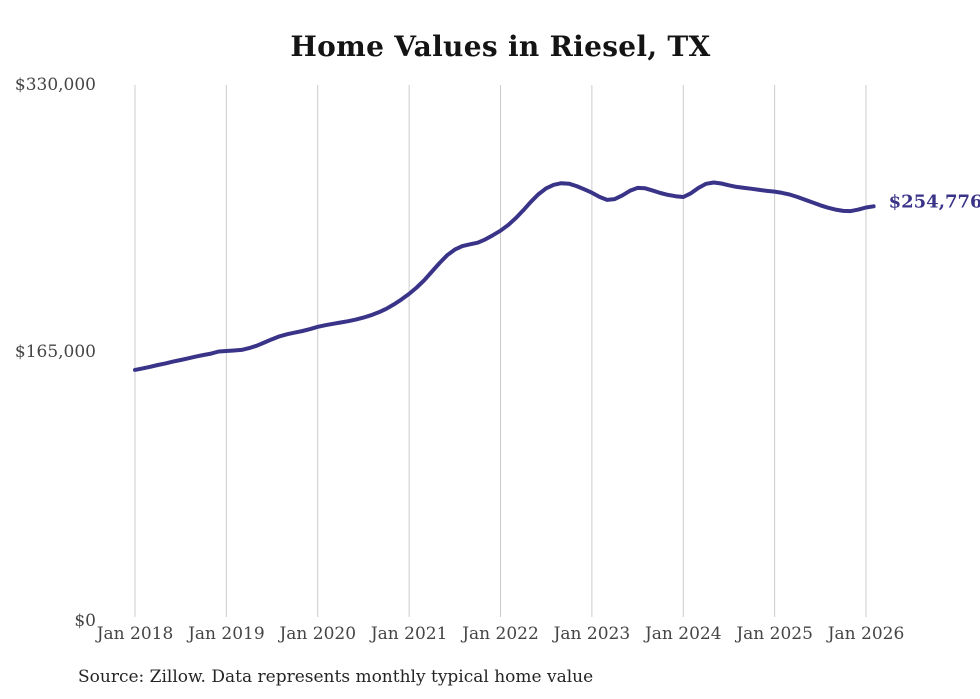 Image resolution: width=980 pixels, height=699 pixels. Describe the element at coordinates (500, 634) in the screenshot. I see `x-tick-label-2022: Jan 2022` at that location.